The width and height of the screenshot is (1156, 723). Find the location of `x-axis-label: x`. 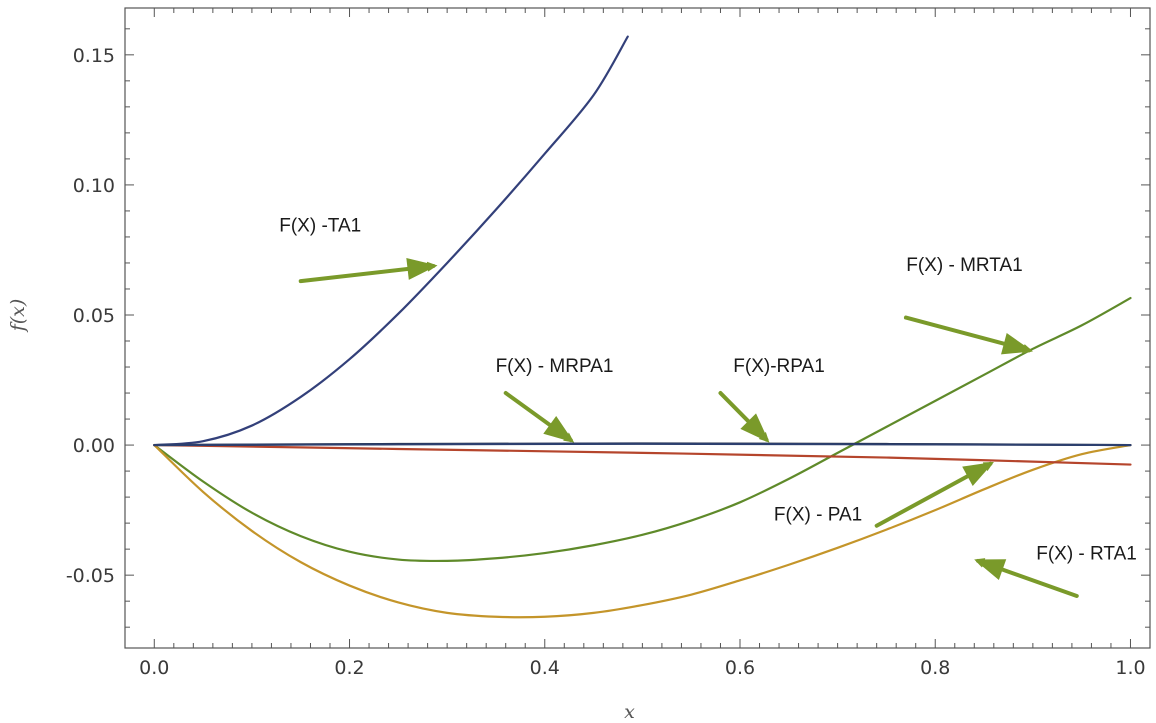

x-axis-label: x is located at coordinates (629, 712).